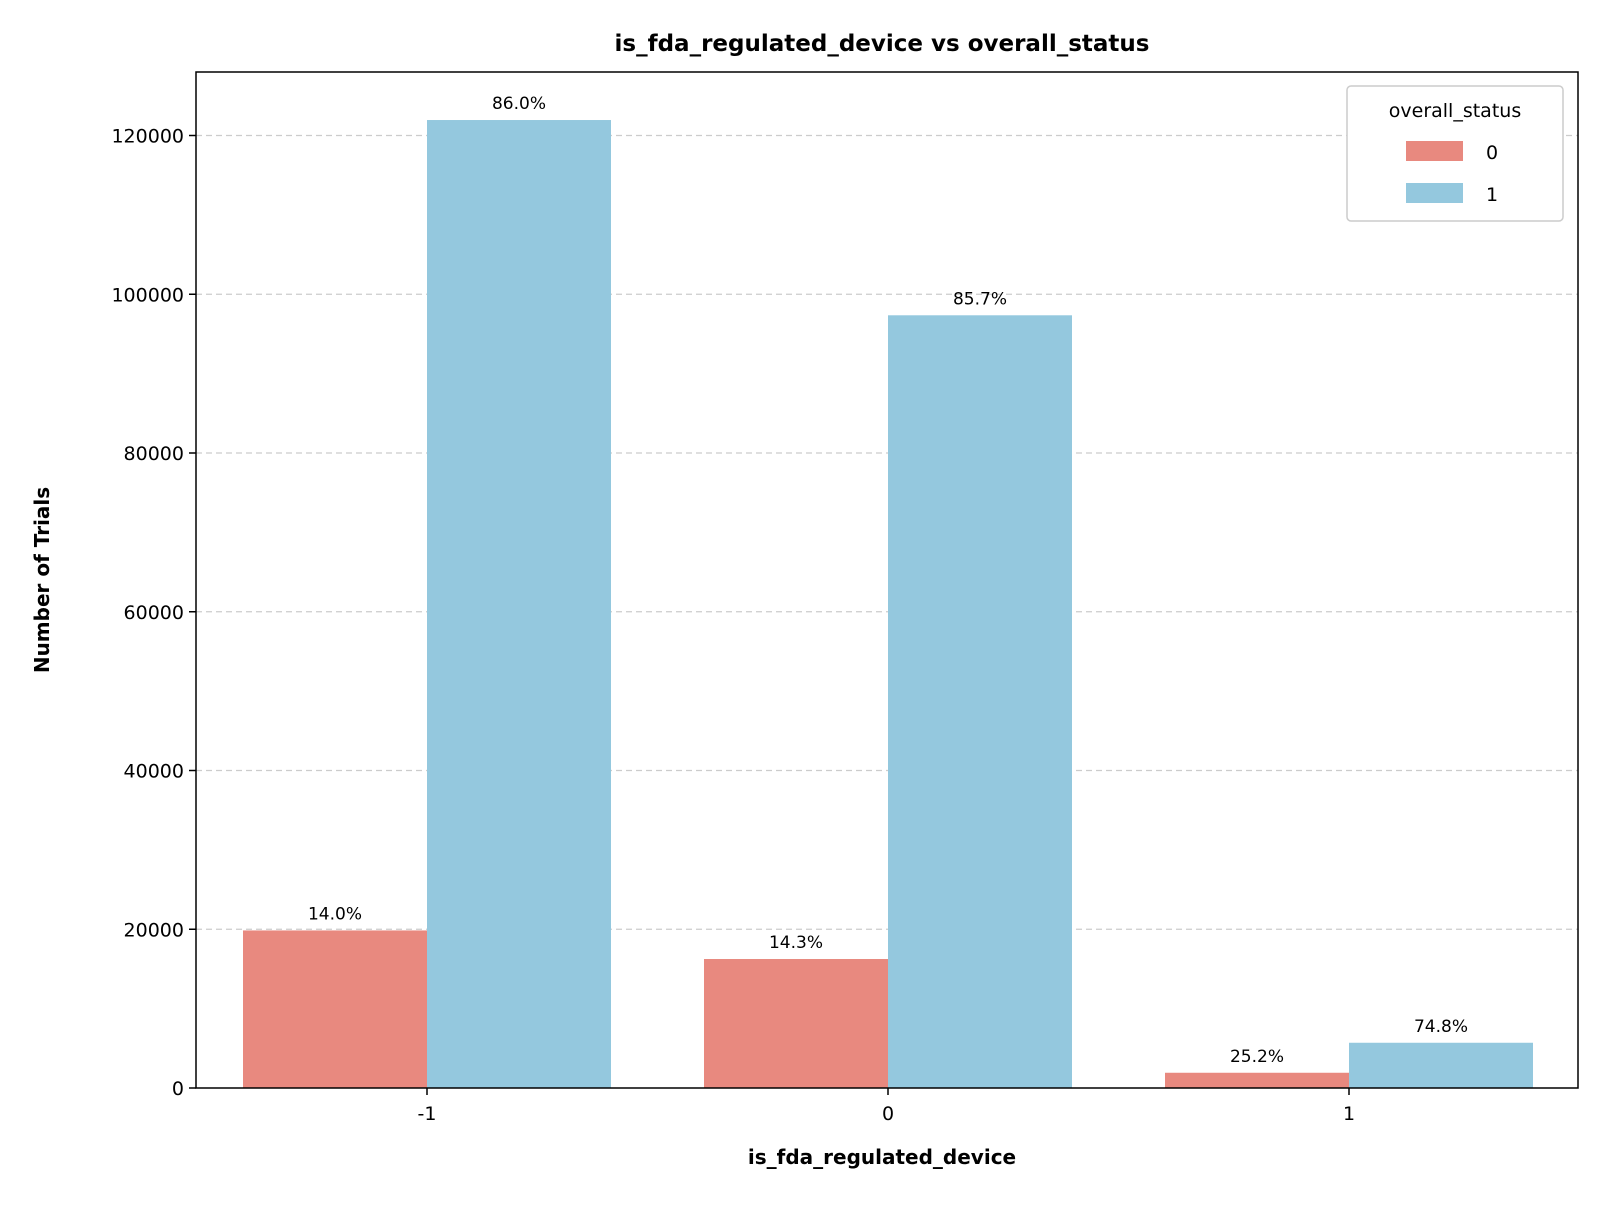 This screenshot has width=1600, height=1205. I want to click on legend-title: overall_status, so click(1455, 111).